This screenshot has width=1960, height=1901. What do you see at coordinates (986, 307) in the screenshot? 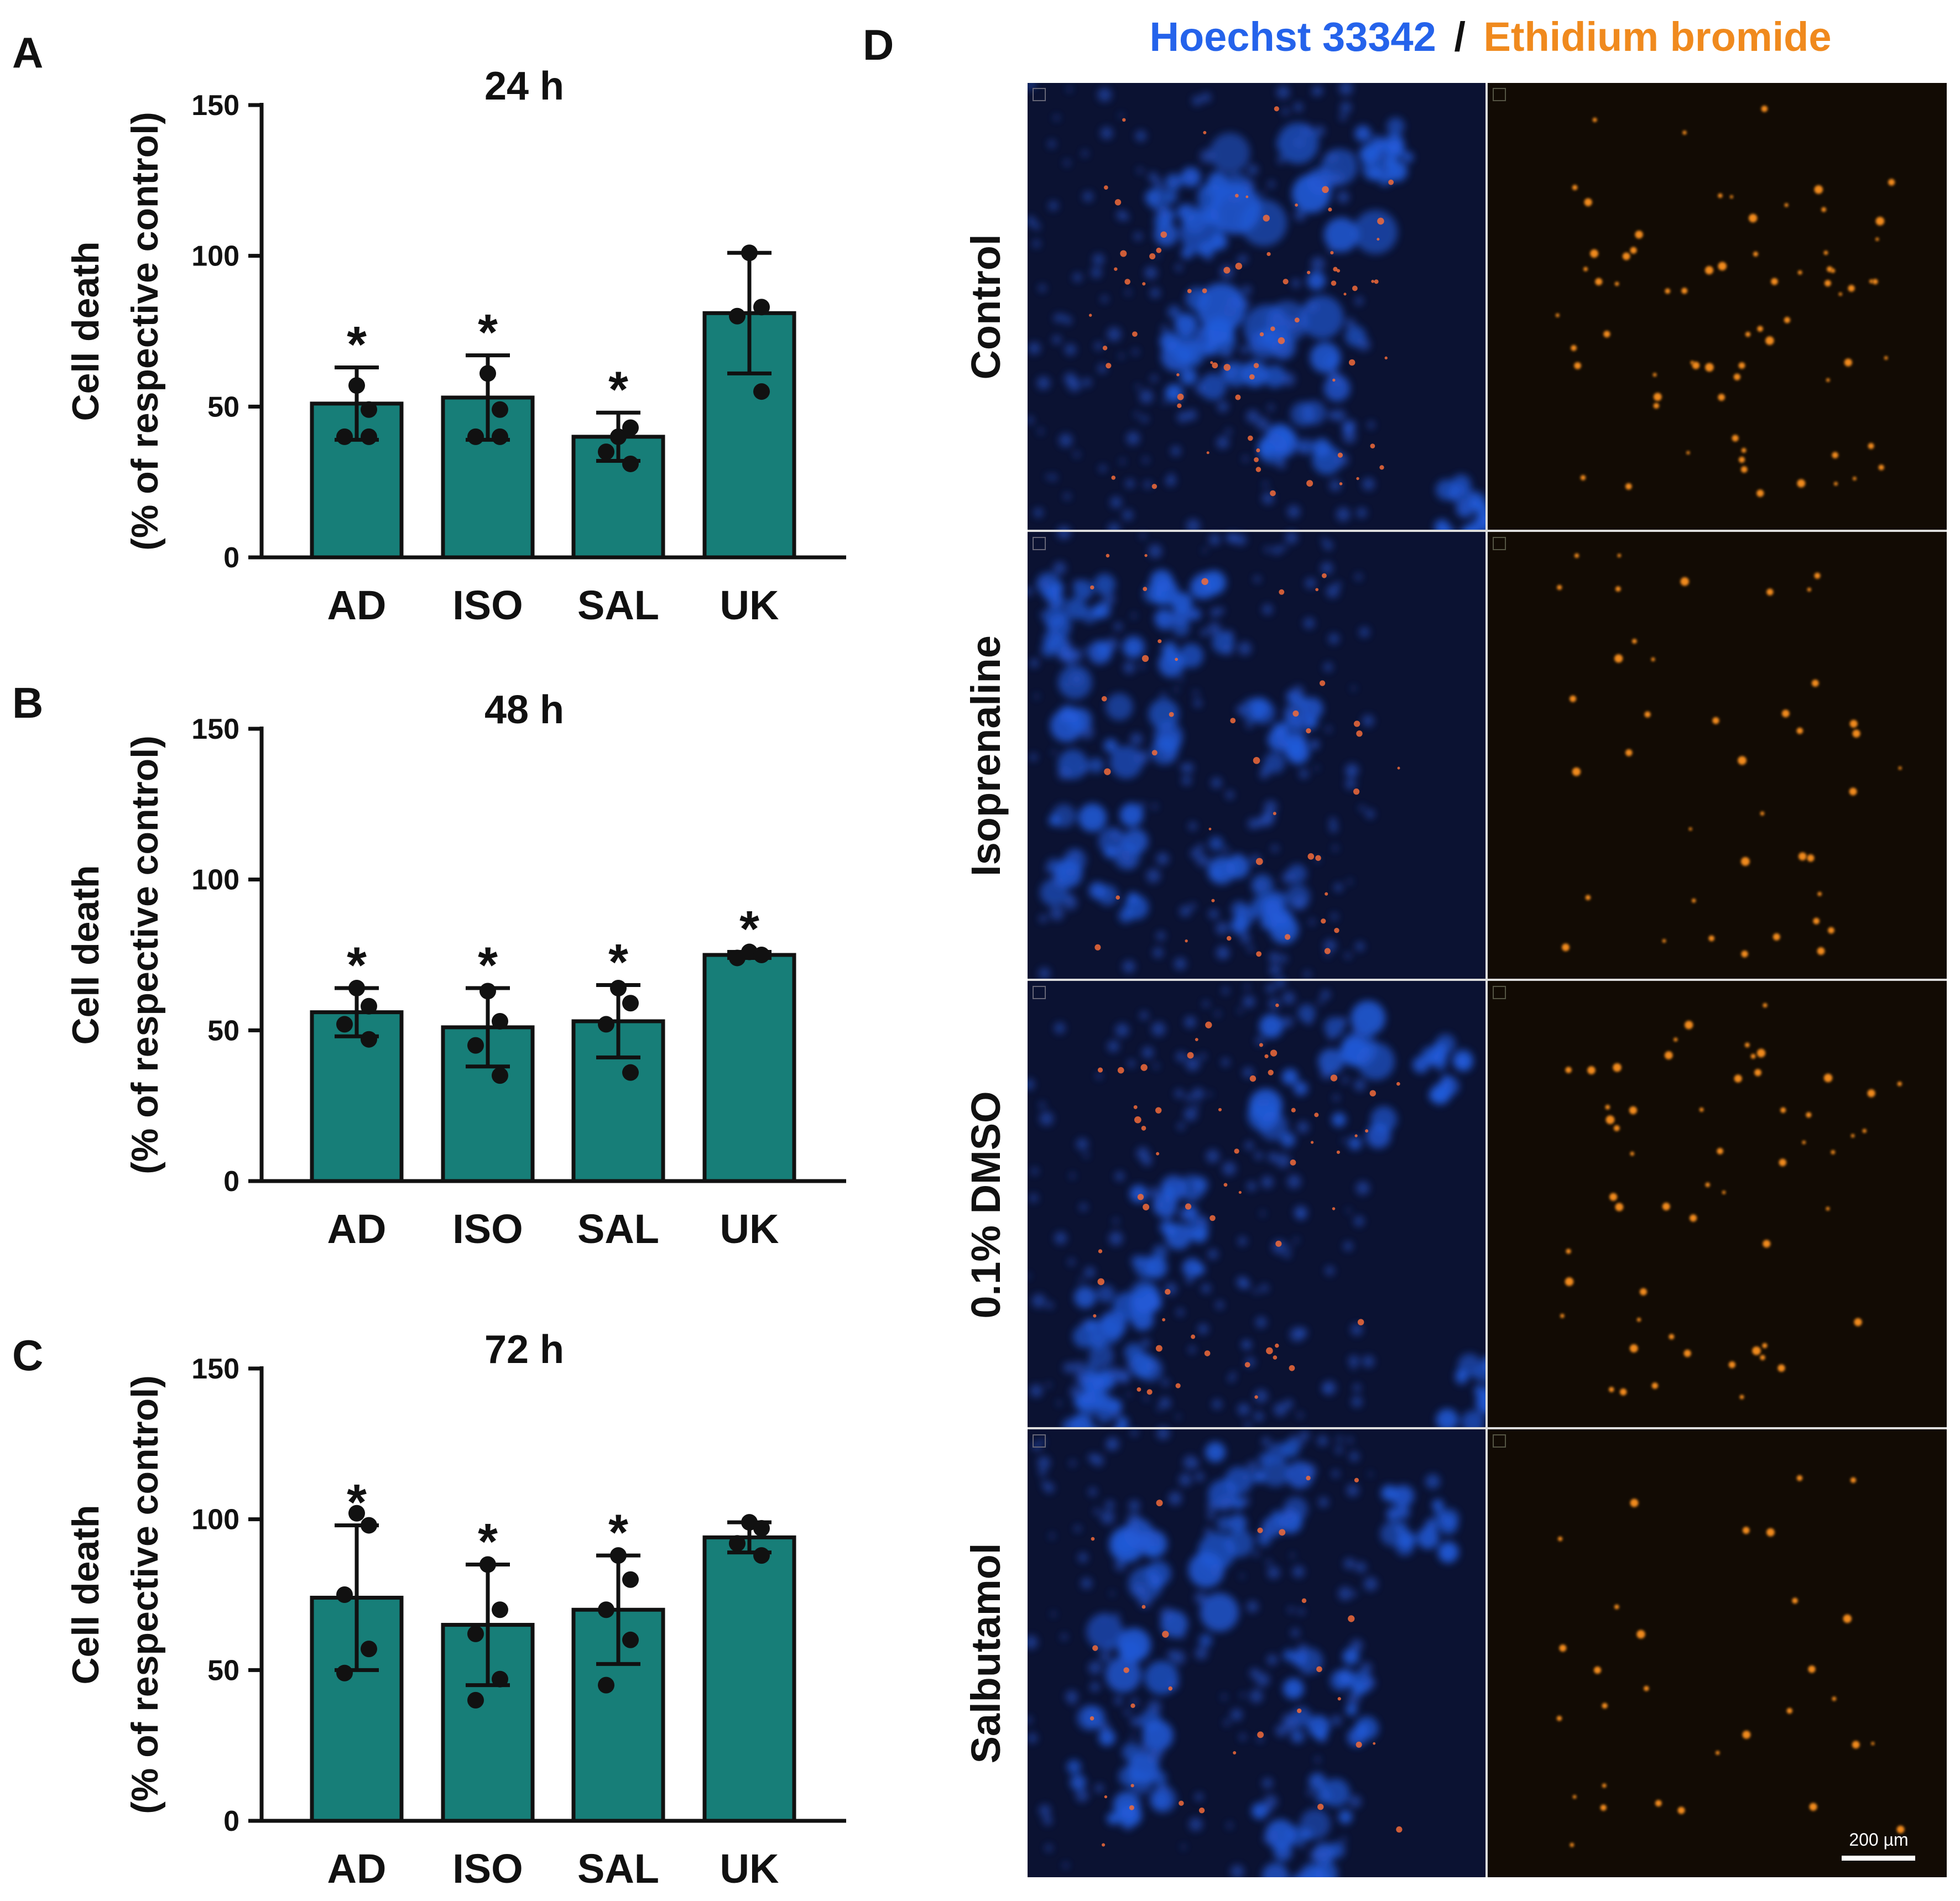
I see `row-label-0: Control` at bounding box center [986, 307].